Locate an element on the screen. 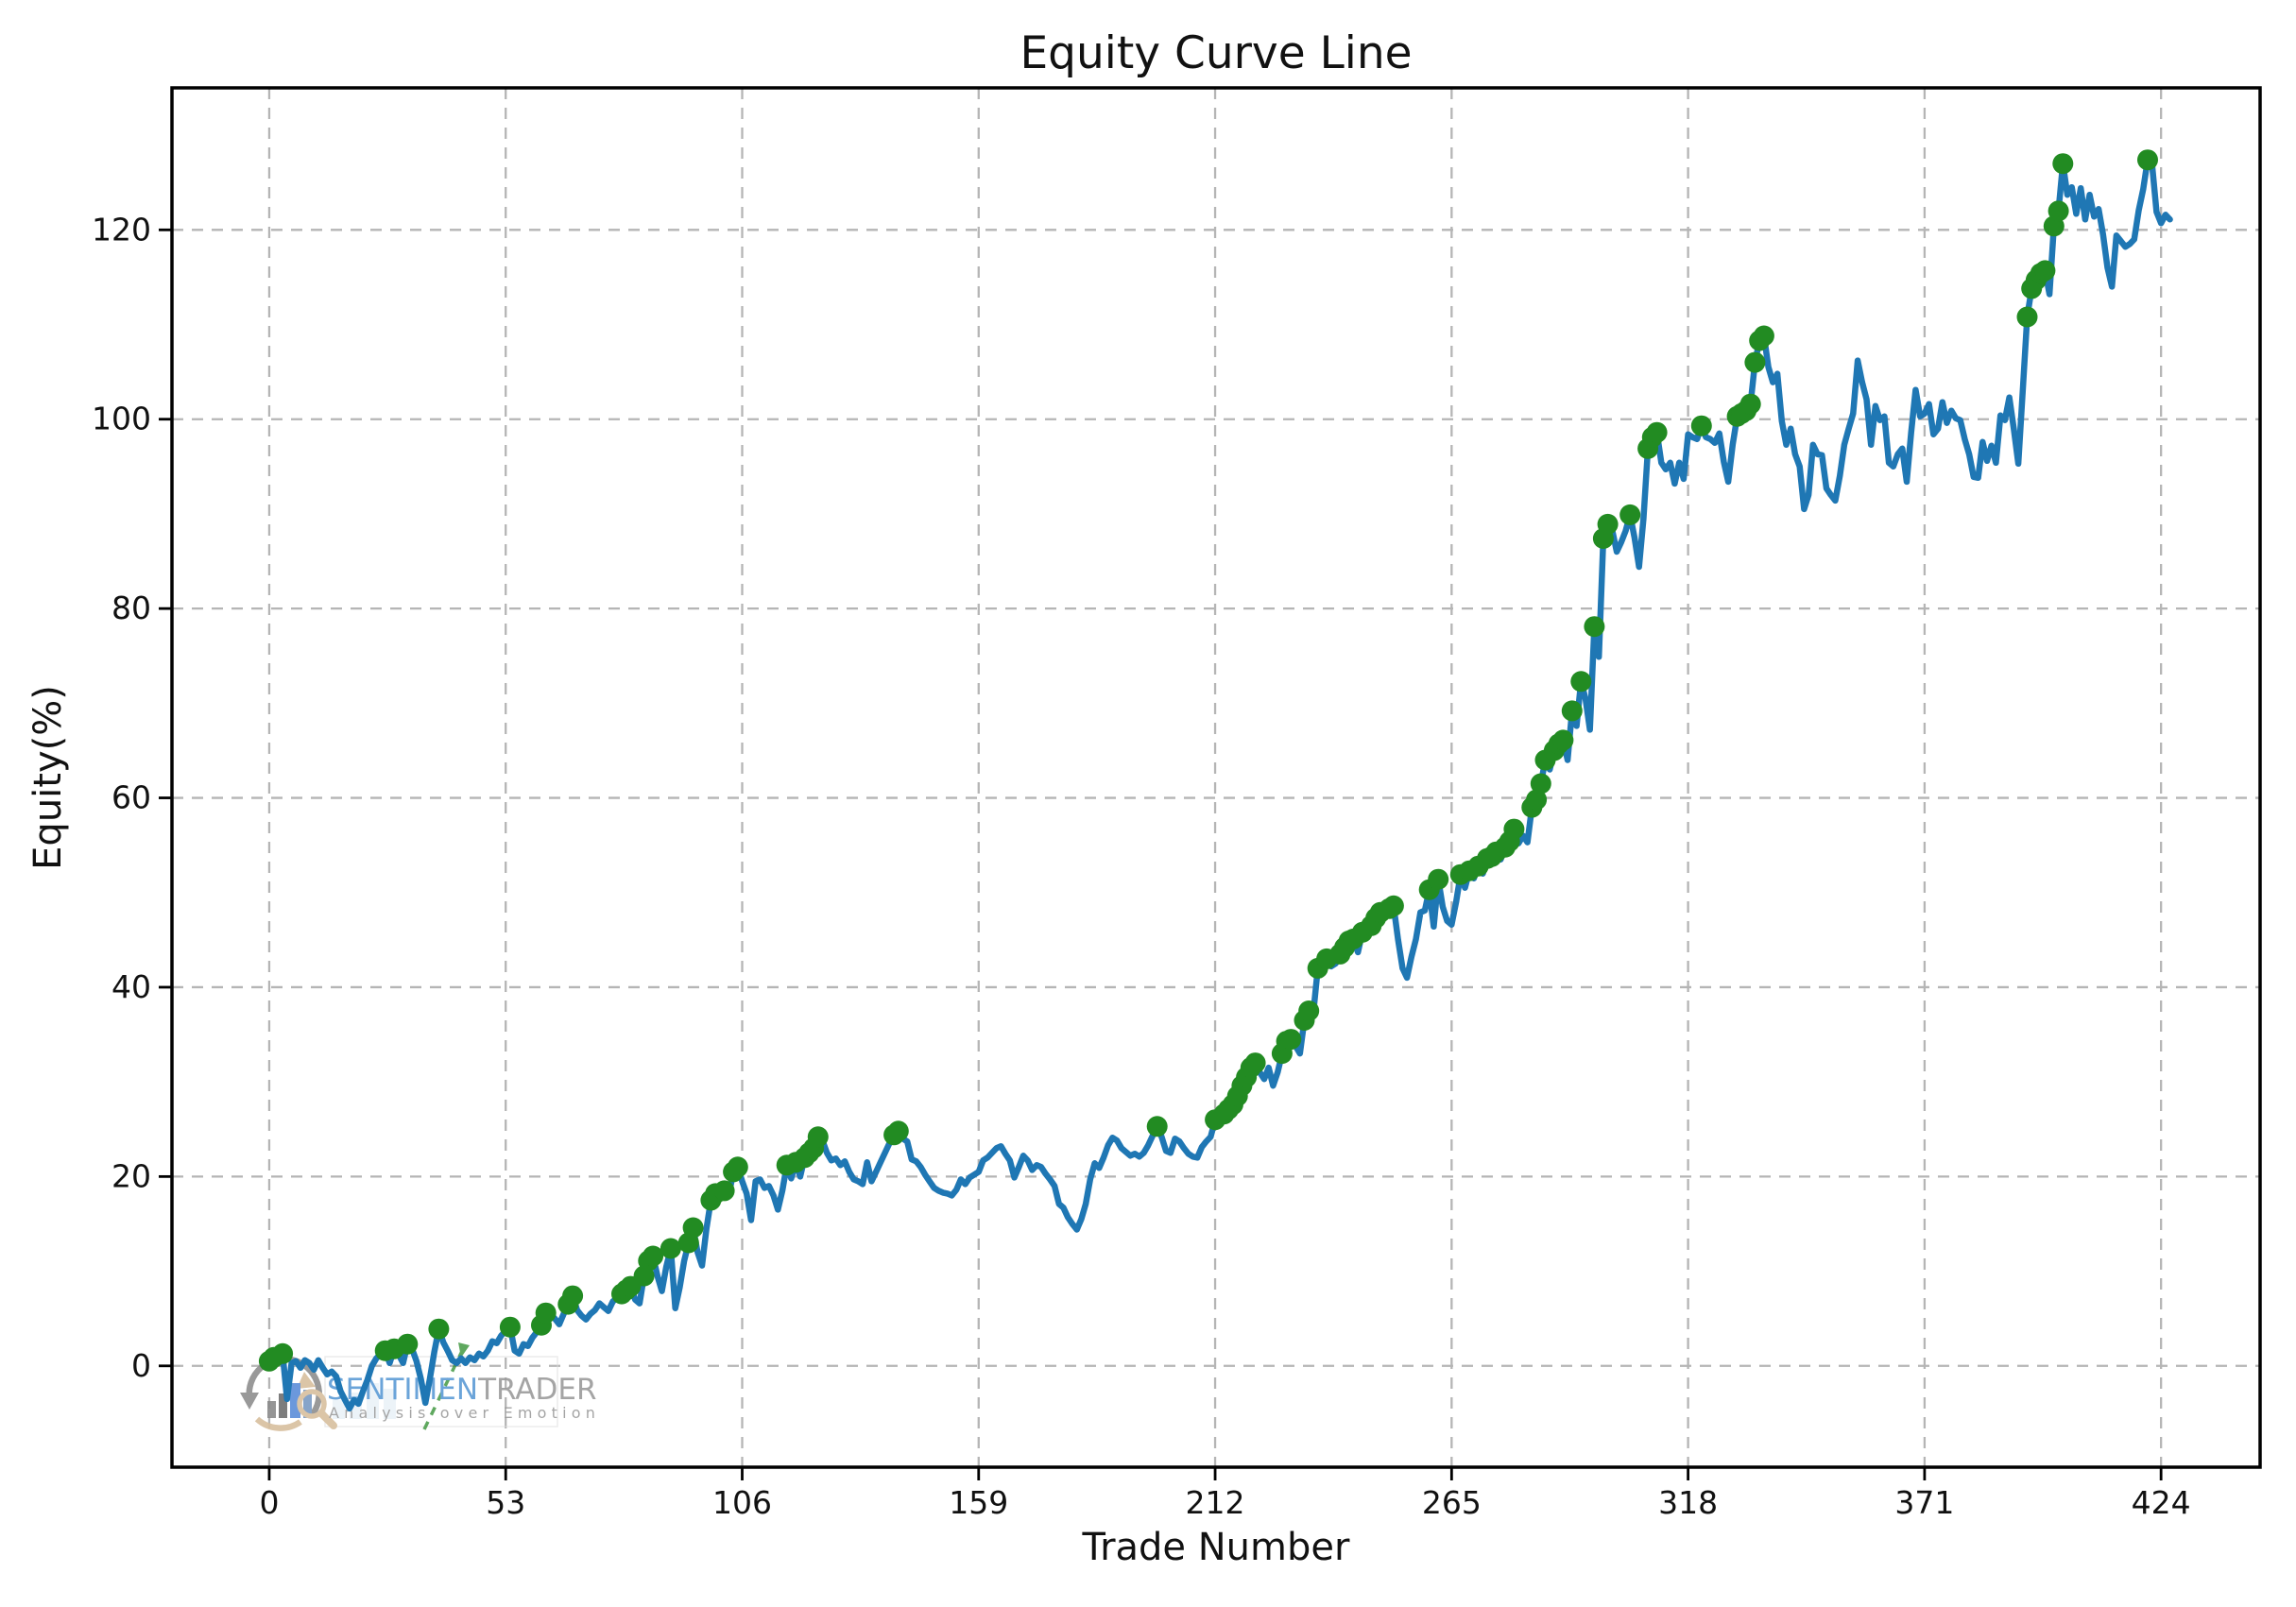 This screenshot has height=1607, width=2296. logo-arrowhead-beige is located at coordinates (306, 1381).